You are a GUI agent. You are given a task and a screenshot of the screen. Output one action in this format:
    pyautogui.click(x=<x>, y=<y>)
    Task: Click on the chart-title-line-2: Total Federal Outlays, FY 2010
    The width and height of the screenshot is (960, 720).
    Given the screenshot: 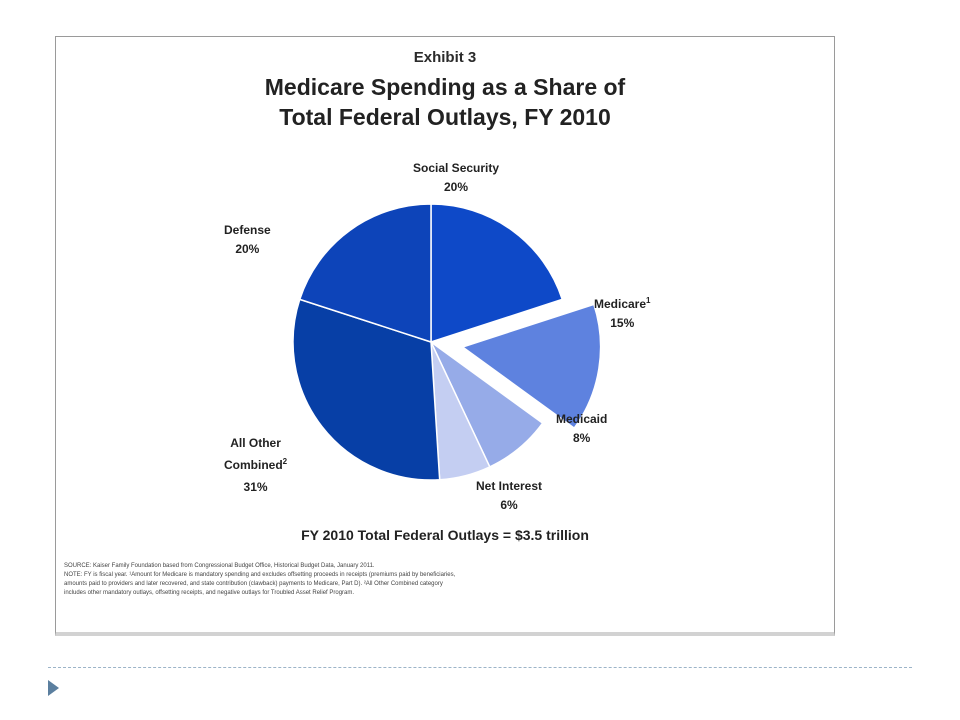 What is the action you would take?
    pyautogui.click(x=445, y=117)
    